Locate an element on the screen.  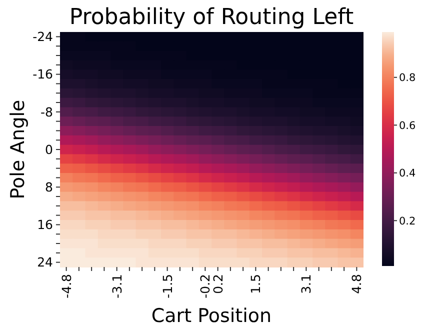
y-tick-label: 16 is located at coordinates (45, 224).